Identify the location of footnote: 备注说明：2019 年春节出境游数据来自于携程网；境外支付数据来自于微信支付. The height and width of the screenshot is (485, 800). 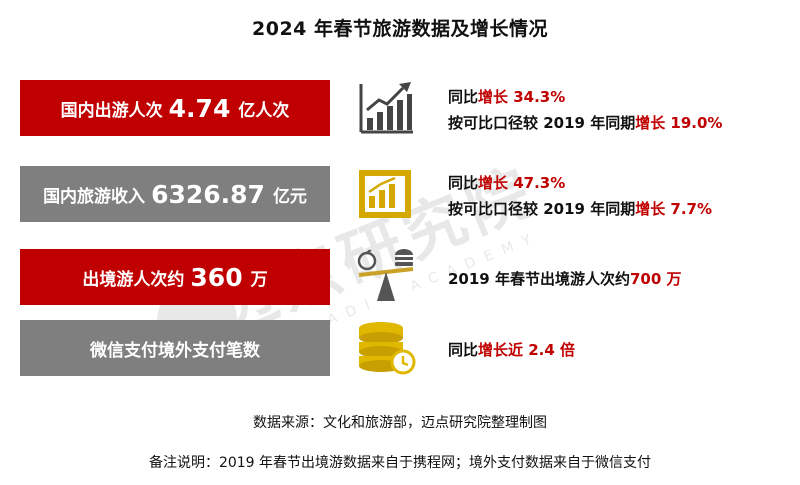
(400, 463).